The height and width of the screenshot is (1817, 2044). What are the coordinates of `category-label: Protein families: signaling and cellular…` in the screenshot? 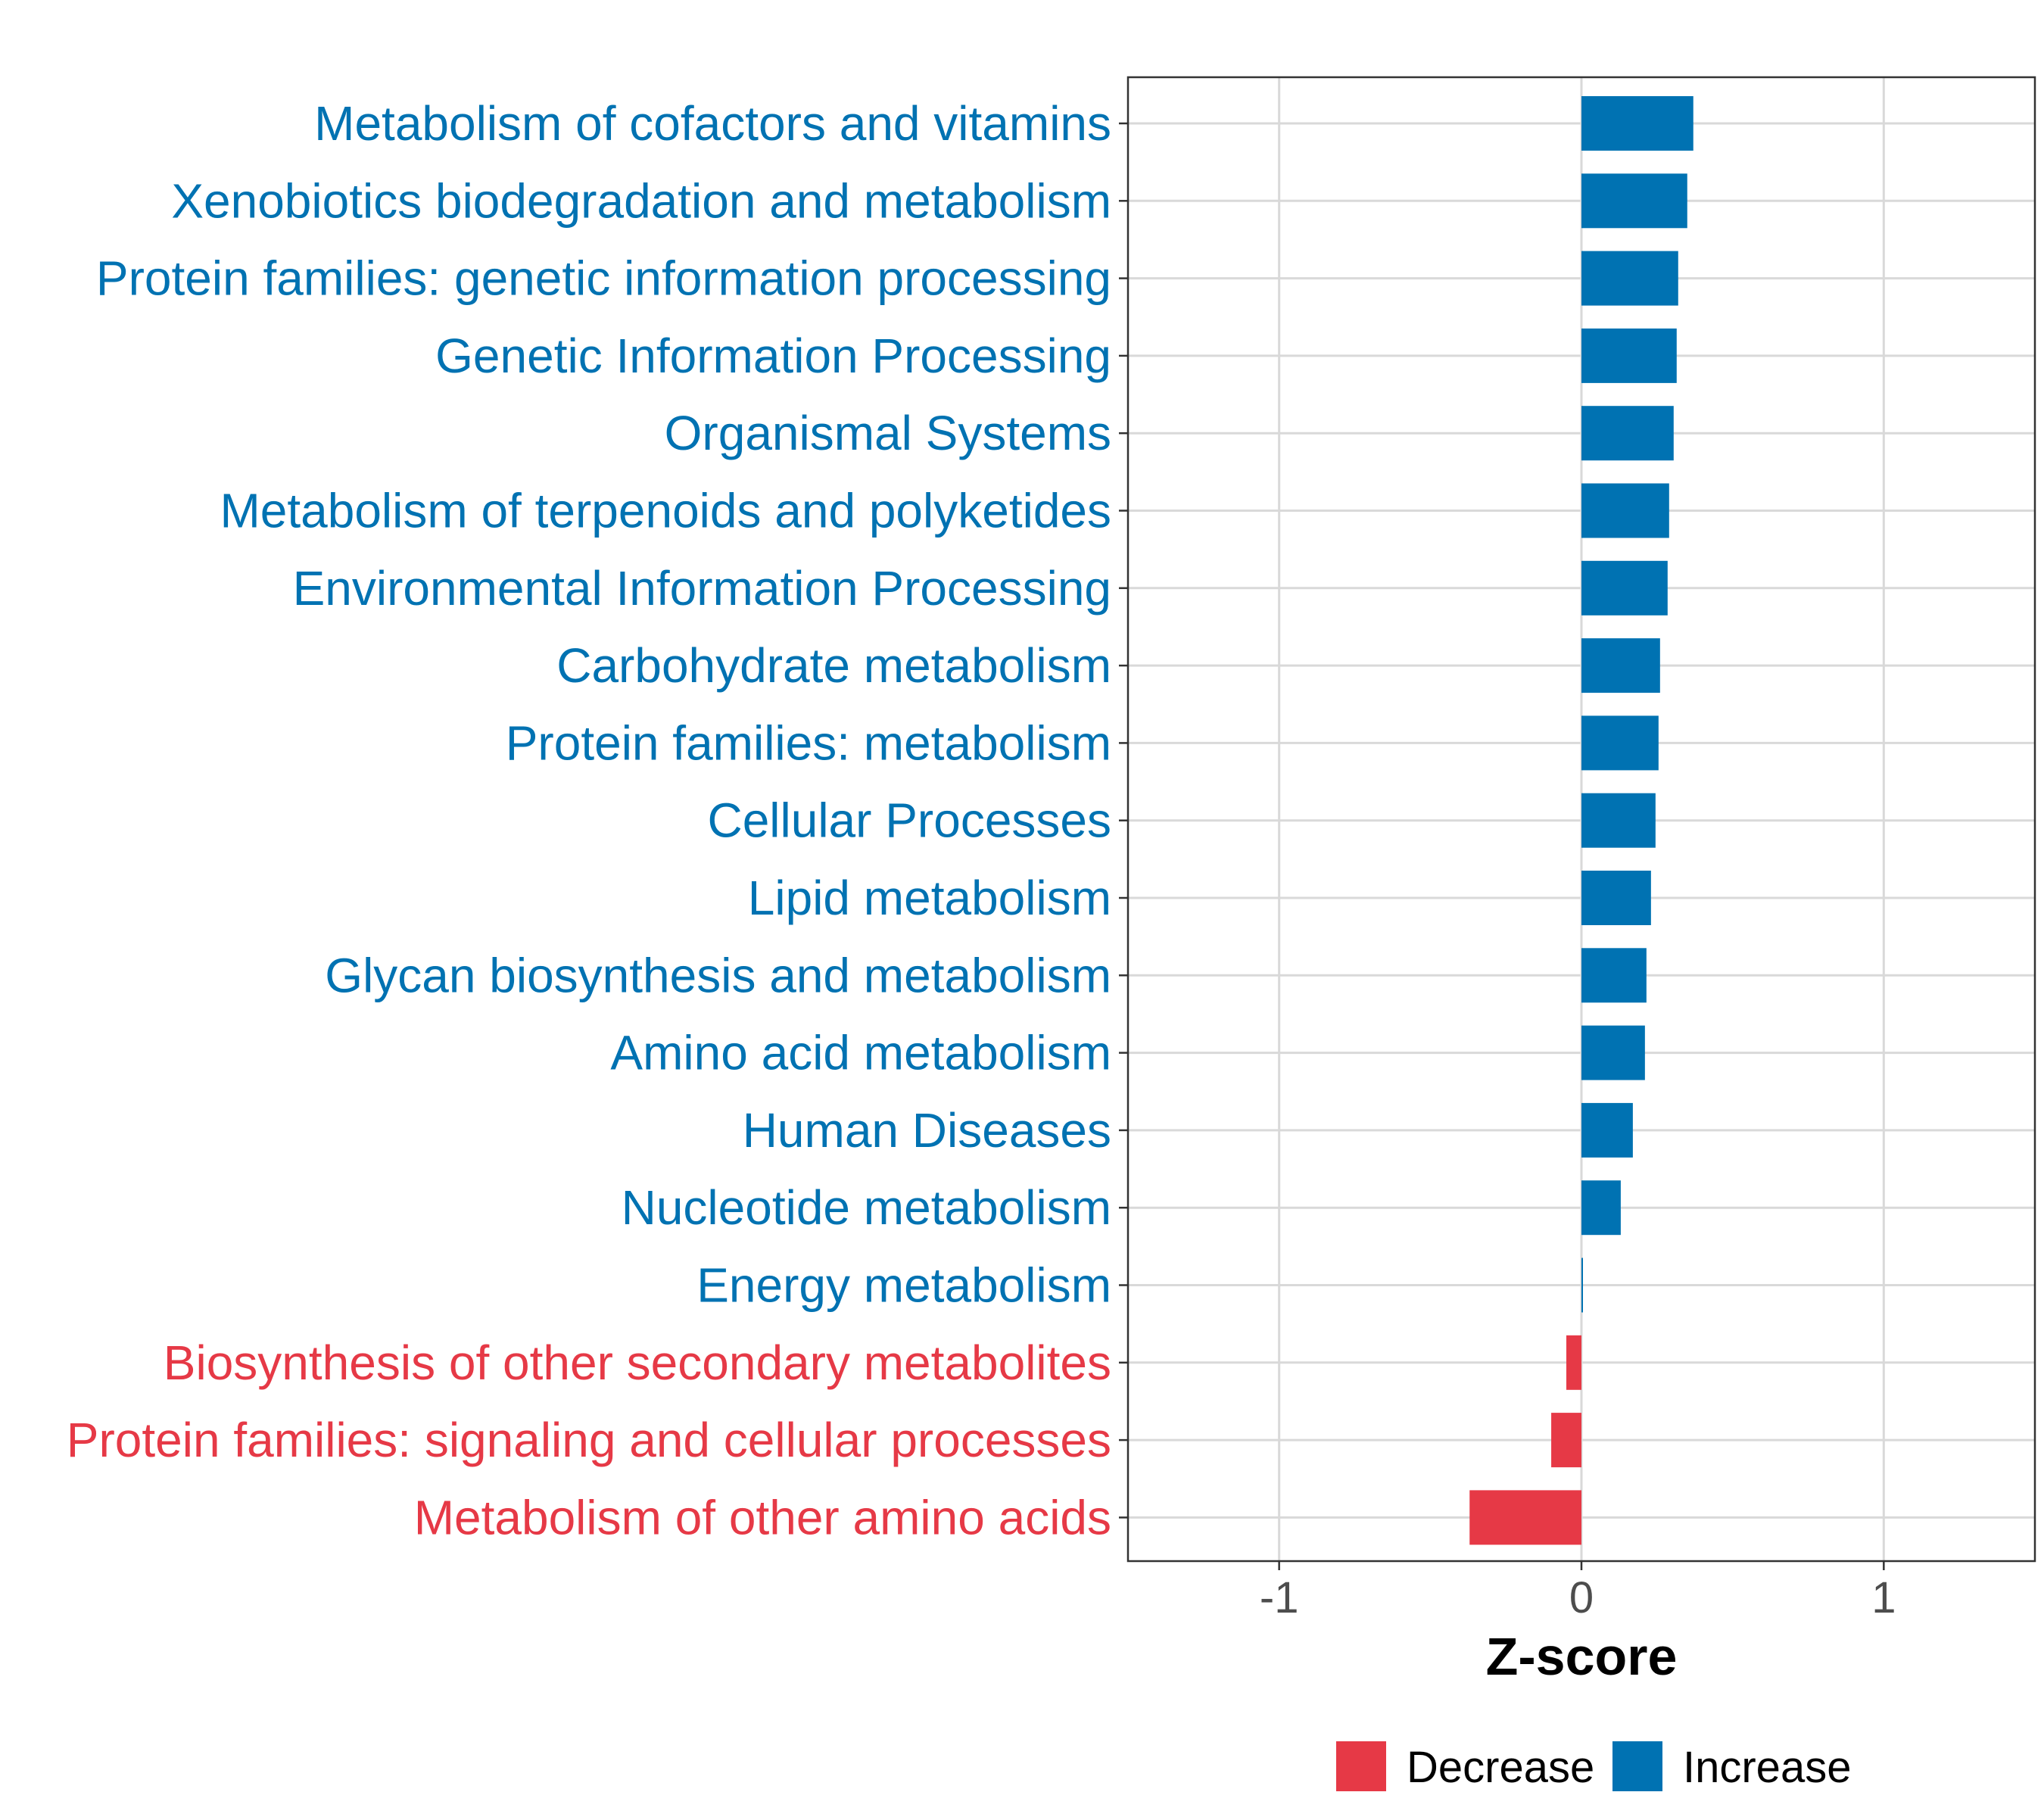 It's located at (589, 1440).